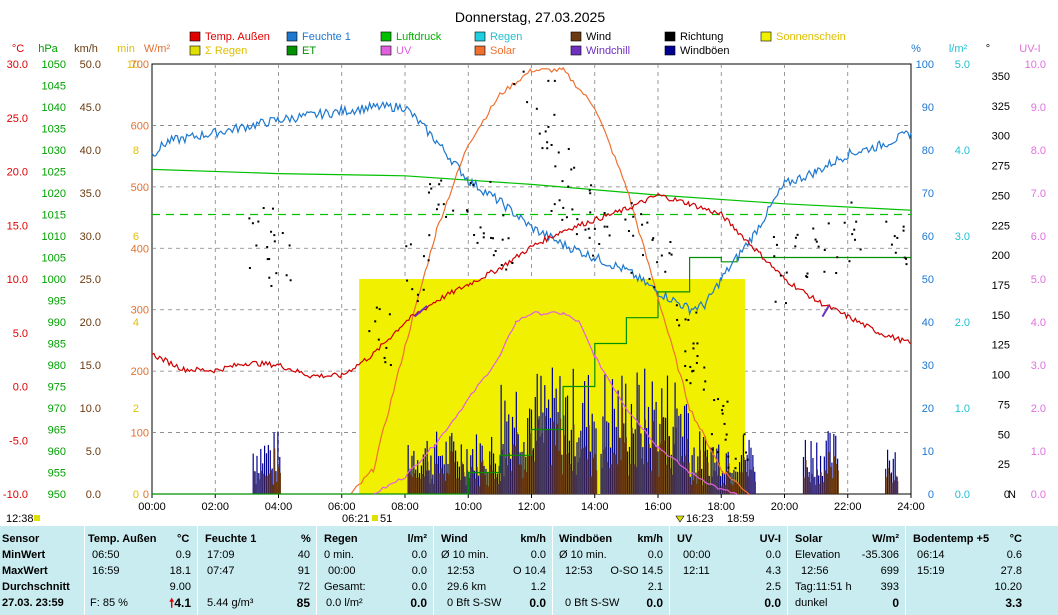 This screenshot has width=1058, height=615. What do you see at coordinates (57, 302) in the screenshot?
I see `pressure-tick-label: 995` at bounding box center [57, 302].